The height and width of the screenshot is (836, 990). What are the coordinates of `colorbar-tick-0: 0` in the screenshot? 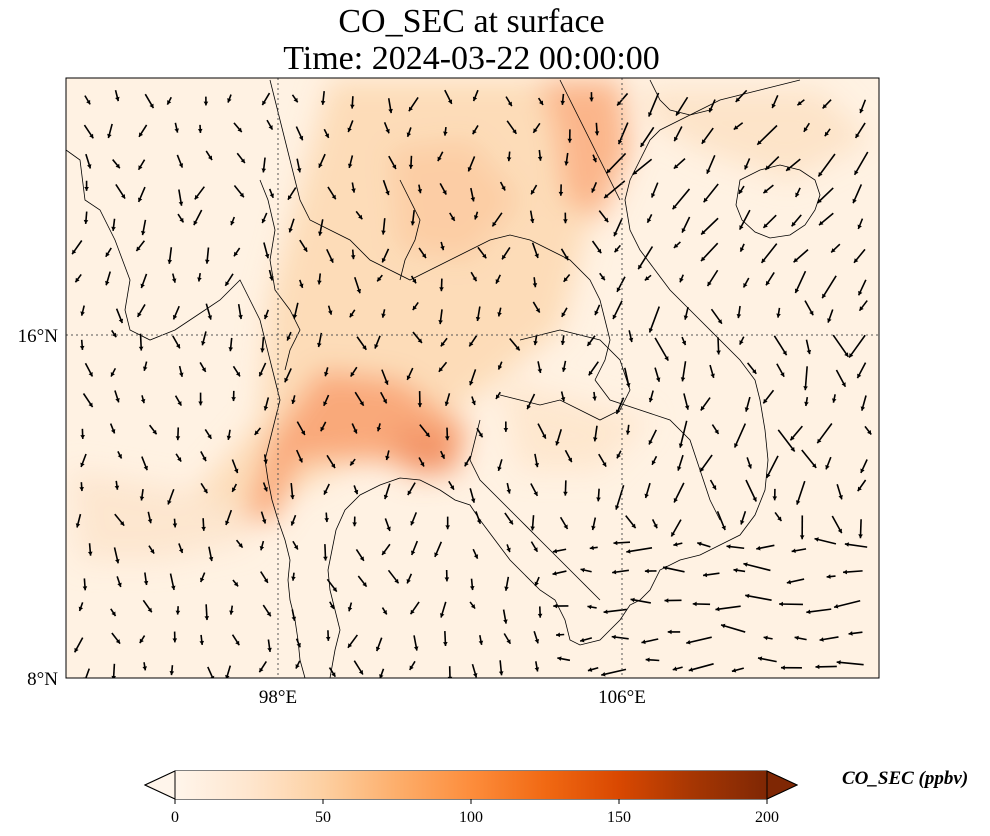 It's located at (175, 817).